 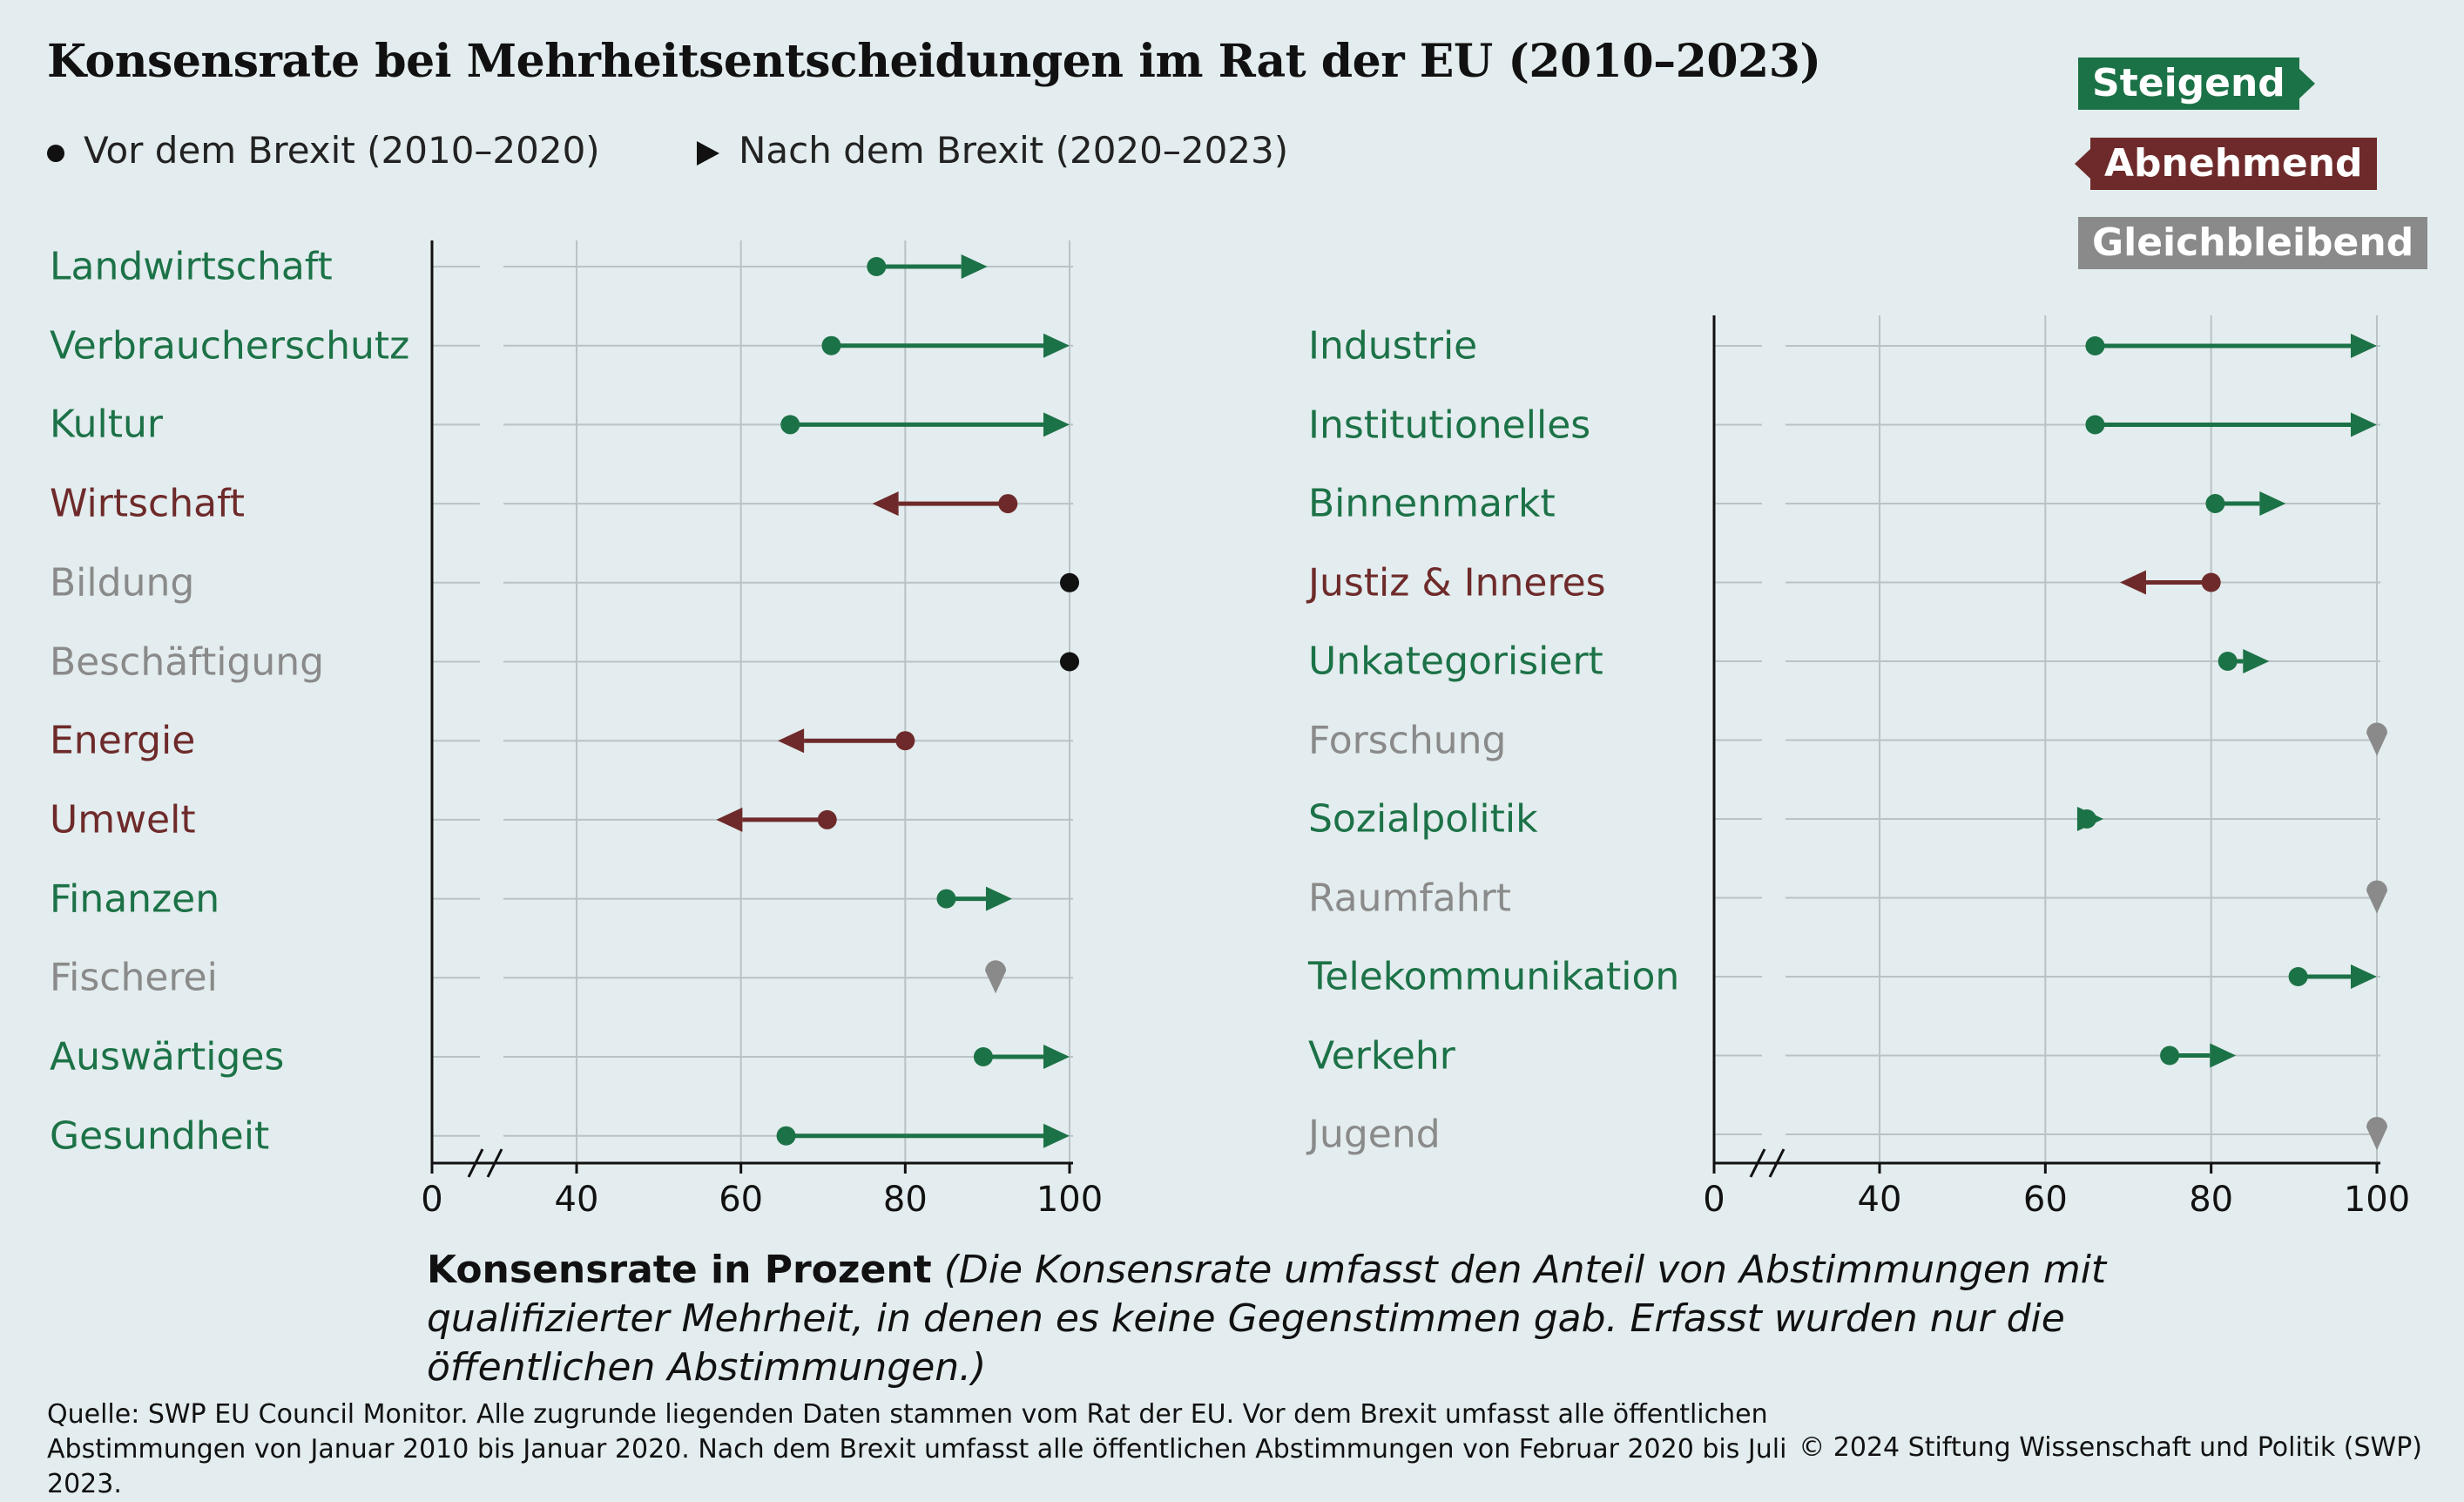 What do you see at coordinates (1432, 504) in the screenshot?
I see `category-label: Binnenmarkt` at bounding box center [1432, 504].